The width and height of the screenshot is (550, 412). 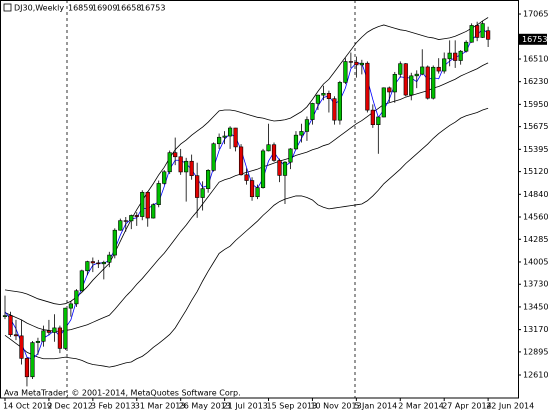 I want to click on ohlc-close: 16753, so click(x=152, y=8).